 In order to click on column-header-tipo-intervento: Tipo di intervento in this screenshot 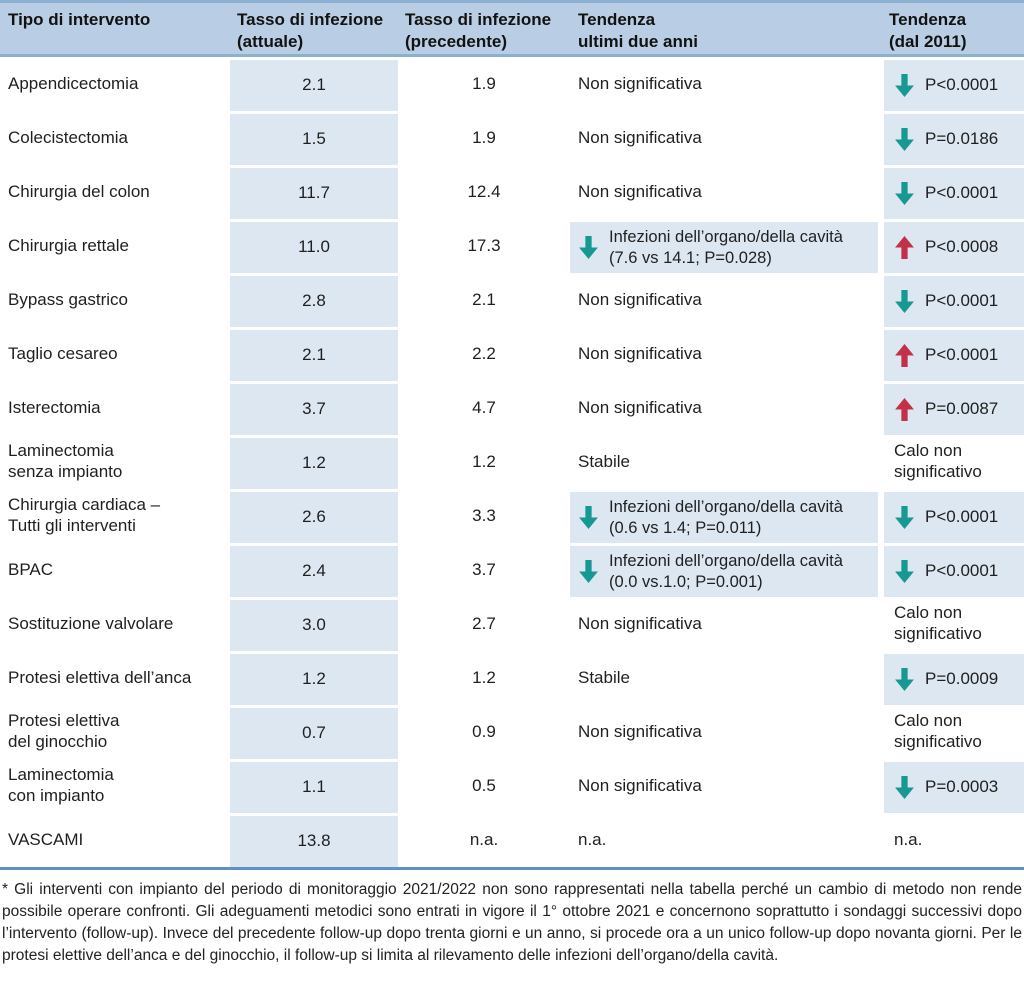, I will do `click(115, 28)`.